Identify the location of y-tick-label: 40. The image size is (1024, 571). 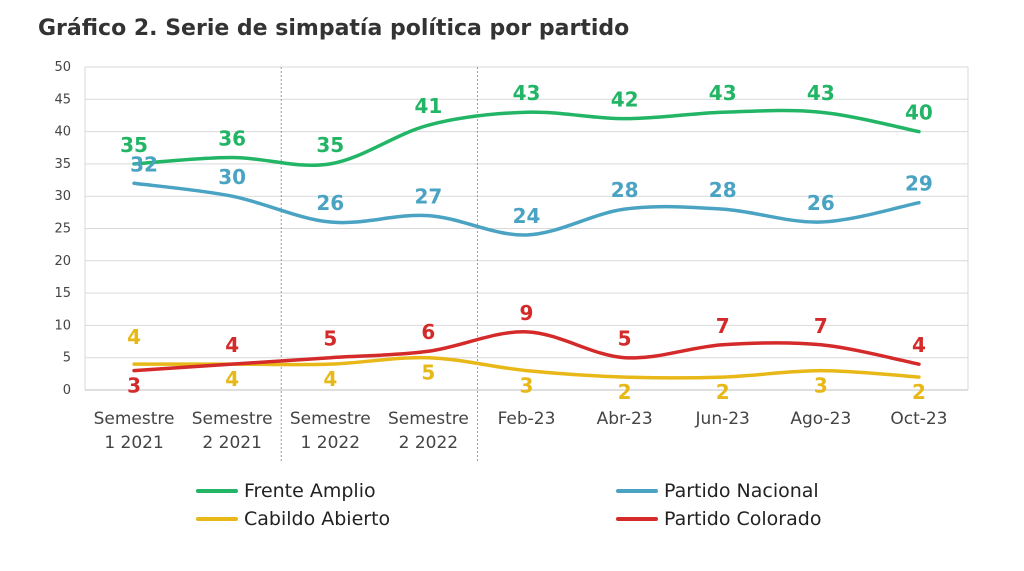
(62, 132).